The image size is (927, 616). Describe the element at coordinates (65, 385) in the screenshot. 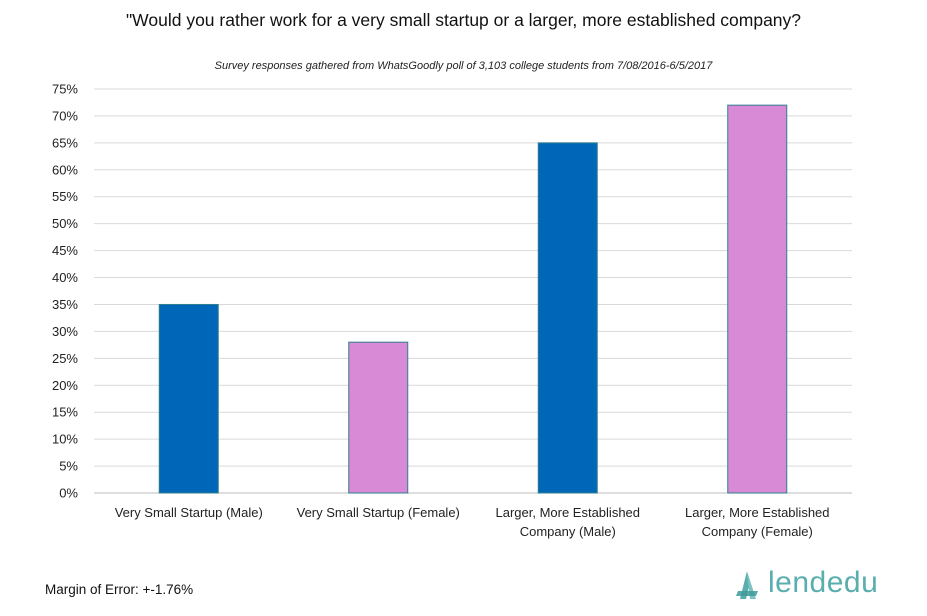

I see `y-tick-label: 20%` at that location.